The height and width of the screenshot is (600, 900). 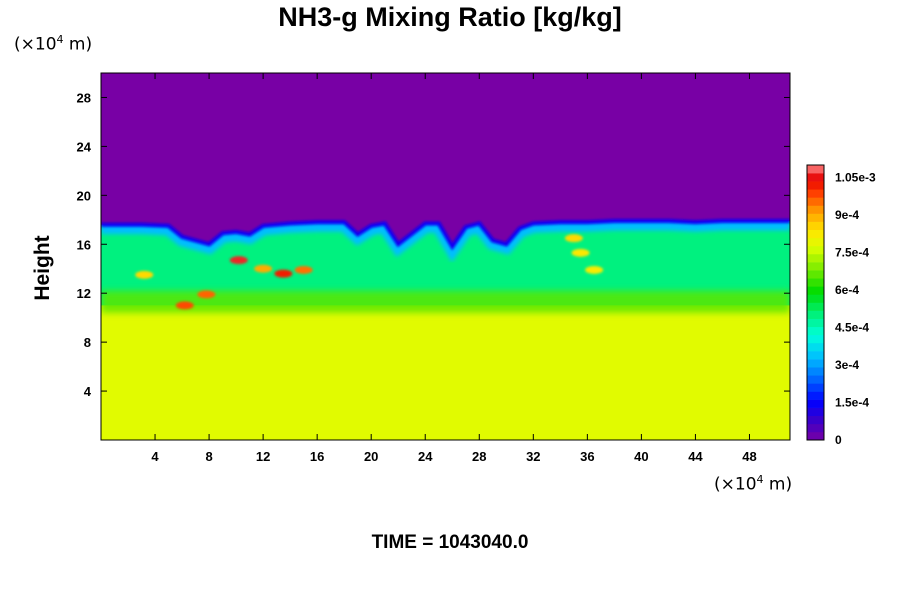 What do you see at coordinates (450, 542) in the screenshot?
I see `time-label: TIME = 1043040.0` at bounding box center [450, 542].